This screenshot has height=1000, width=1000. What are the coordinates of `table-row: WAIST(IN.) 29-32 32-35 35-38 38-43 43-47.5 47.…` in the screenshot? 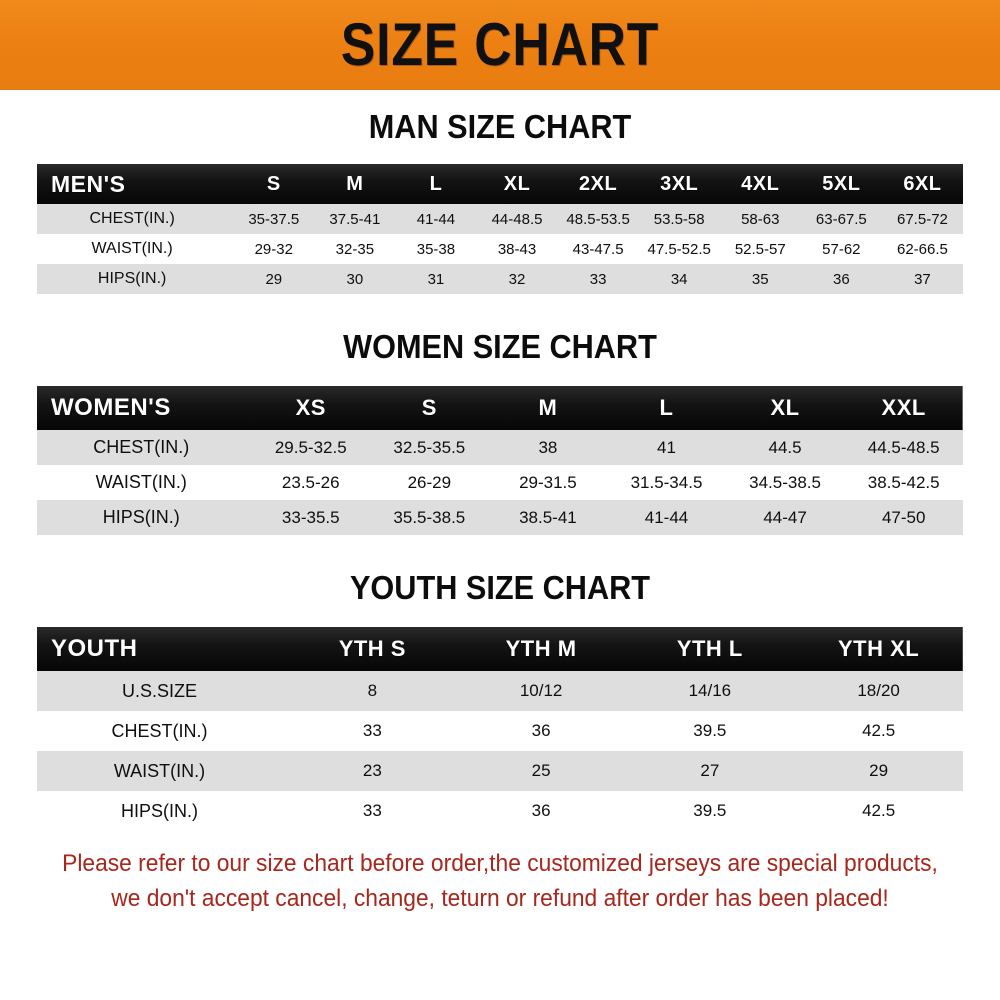 It's located at (500, 249).